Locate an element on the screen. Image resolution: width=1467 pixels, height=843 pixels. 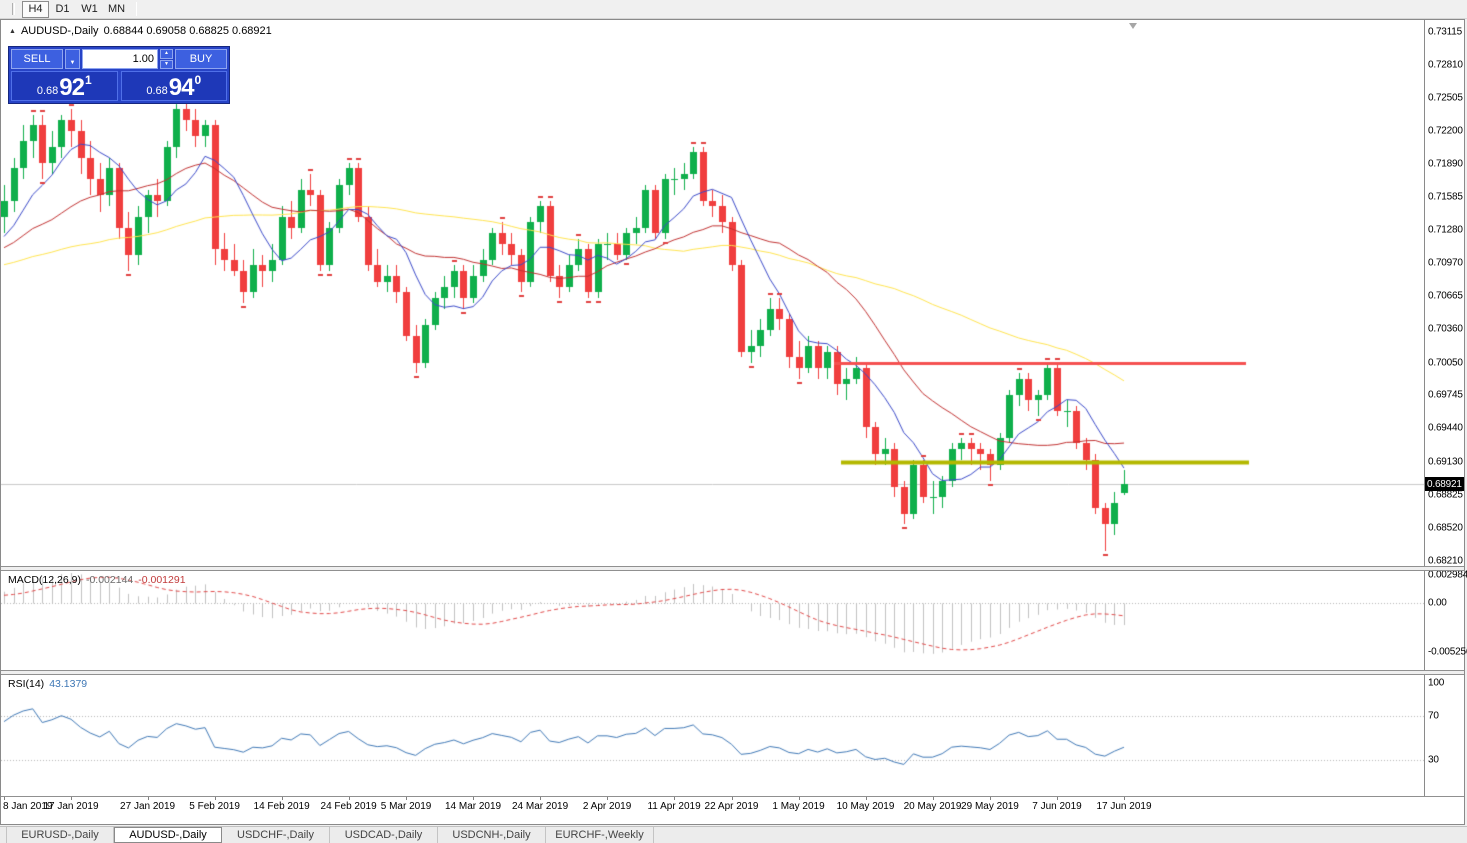
spinner-down-icon: ▼ is located at coordinates (166, 64).